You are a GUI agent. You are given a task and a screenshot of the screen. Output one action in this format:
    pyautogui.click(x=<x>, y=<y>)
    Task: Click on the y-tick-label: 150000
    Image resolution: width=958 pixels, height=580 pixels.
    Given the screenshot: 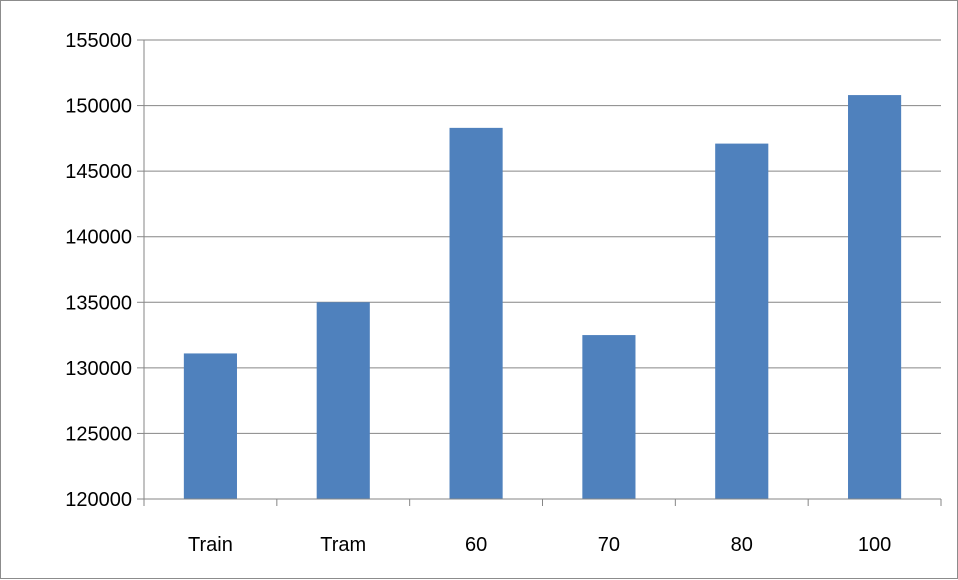 What is the action you would take?
    pyautogui.click(x=98, y=107)
    